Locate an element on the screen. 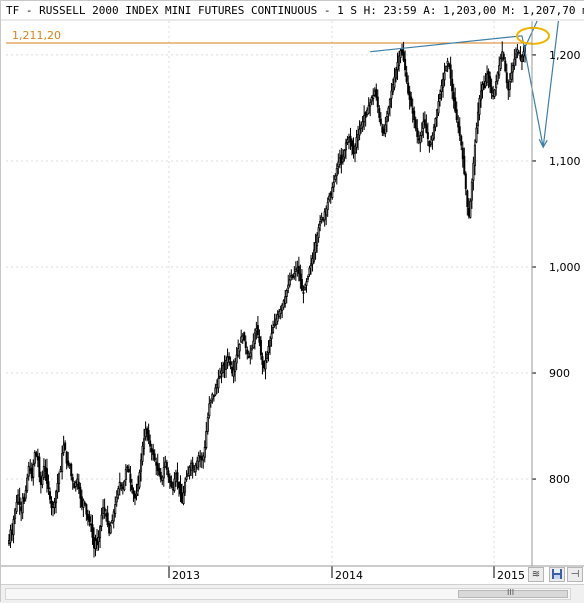 This screenshot has width=584, height=603. chart-settings-button: ≋ is located at coordinates (536, 574).